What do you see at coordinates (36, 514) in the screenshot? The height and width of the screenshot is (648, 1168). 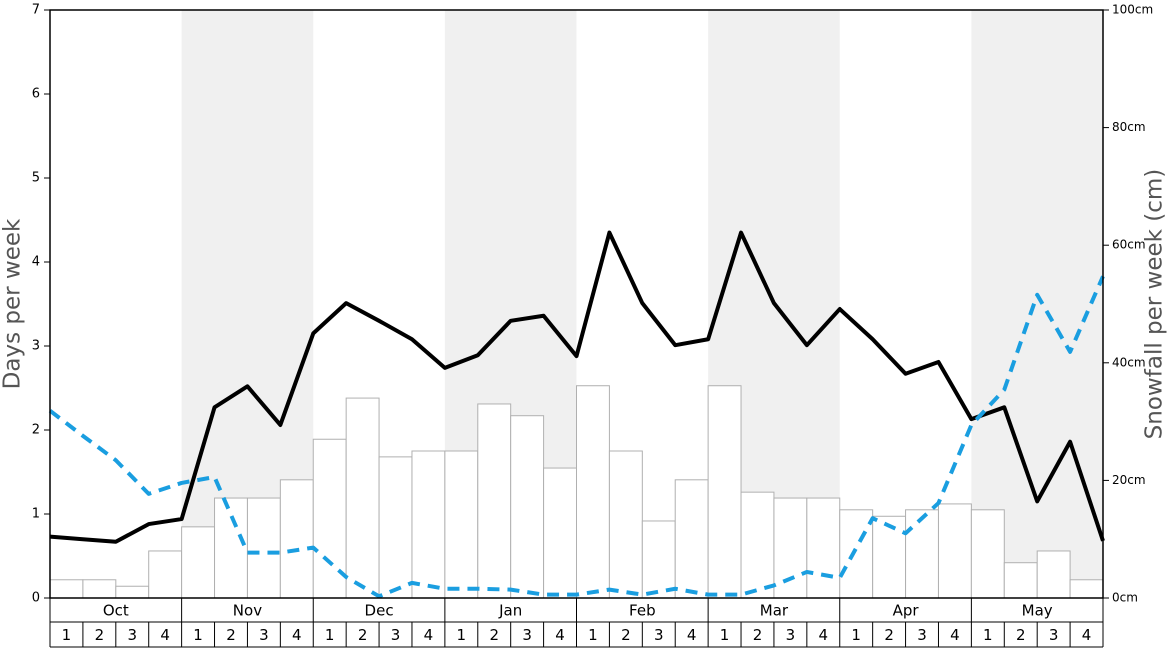 I see `y-tick-label: 1` at bounding box center [36, 514].